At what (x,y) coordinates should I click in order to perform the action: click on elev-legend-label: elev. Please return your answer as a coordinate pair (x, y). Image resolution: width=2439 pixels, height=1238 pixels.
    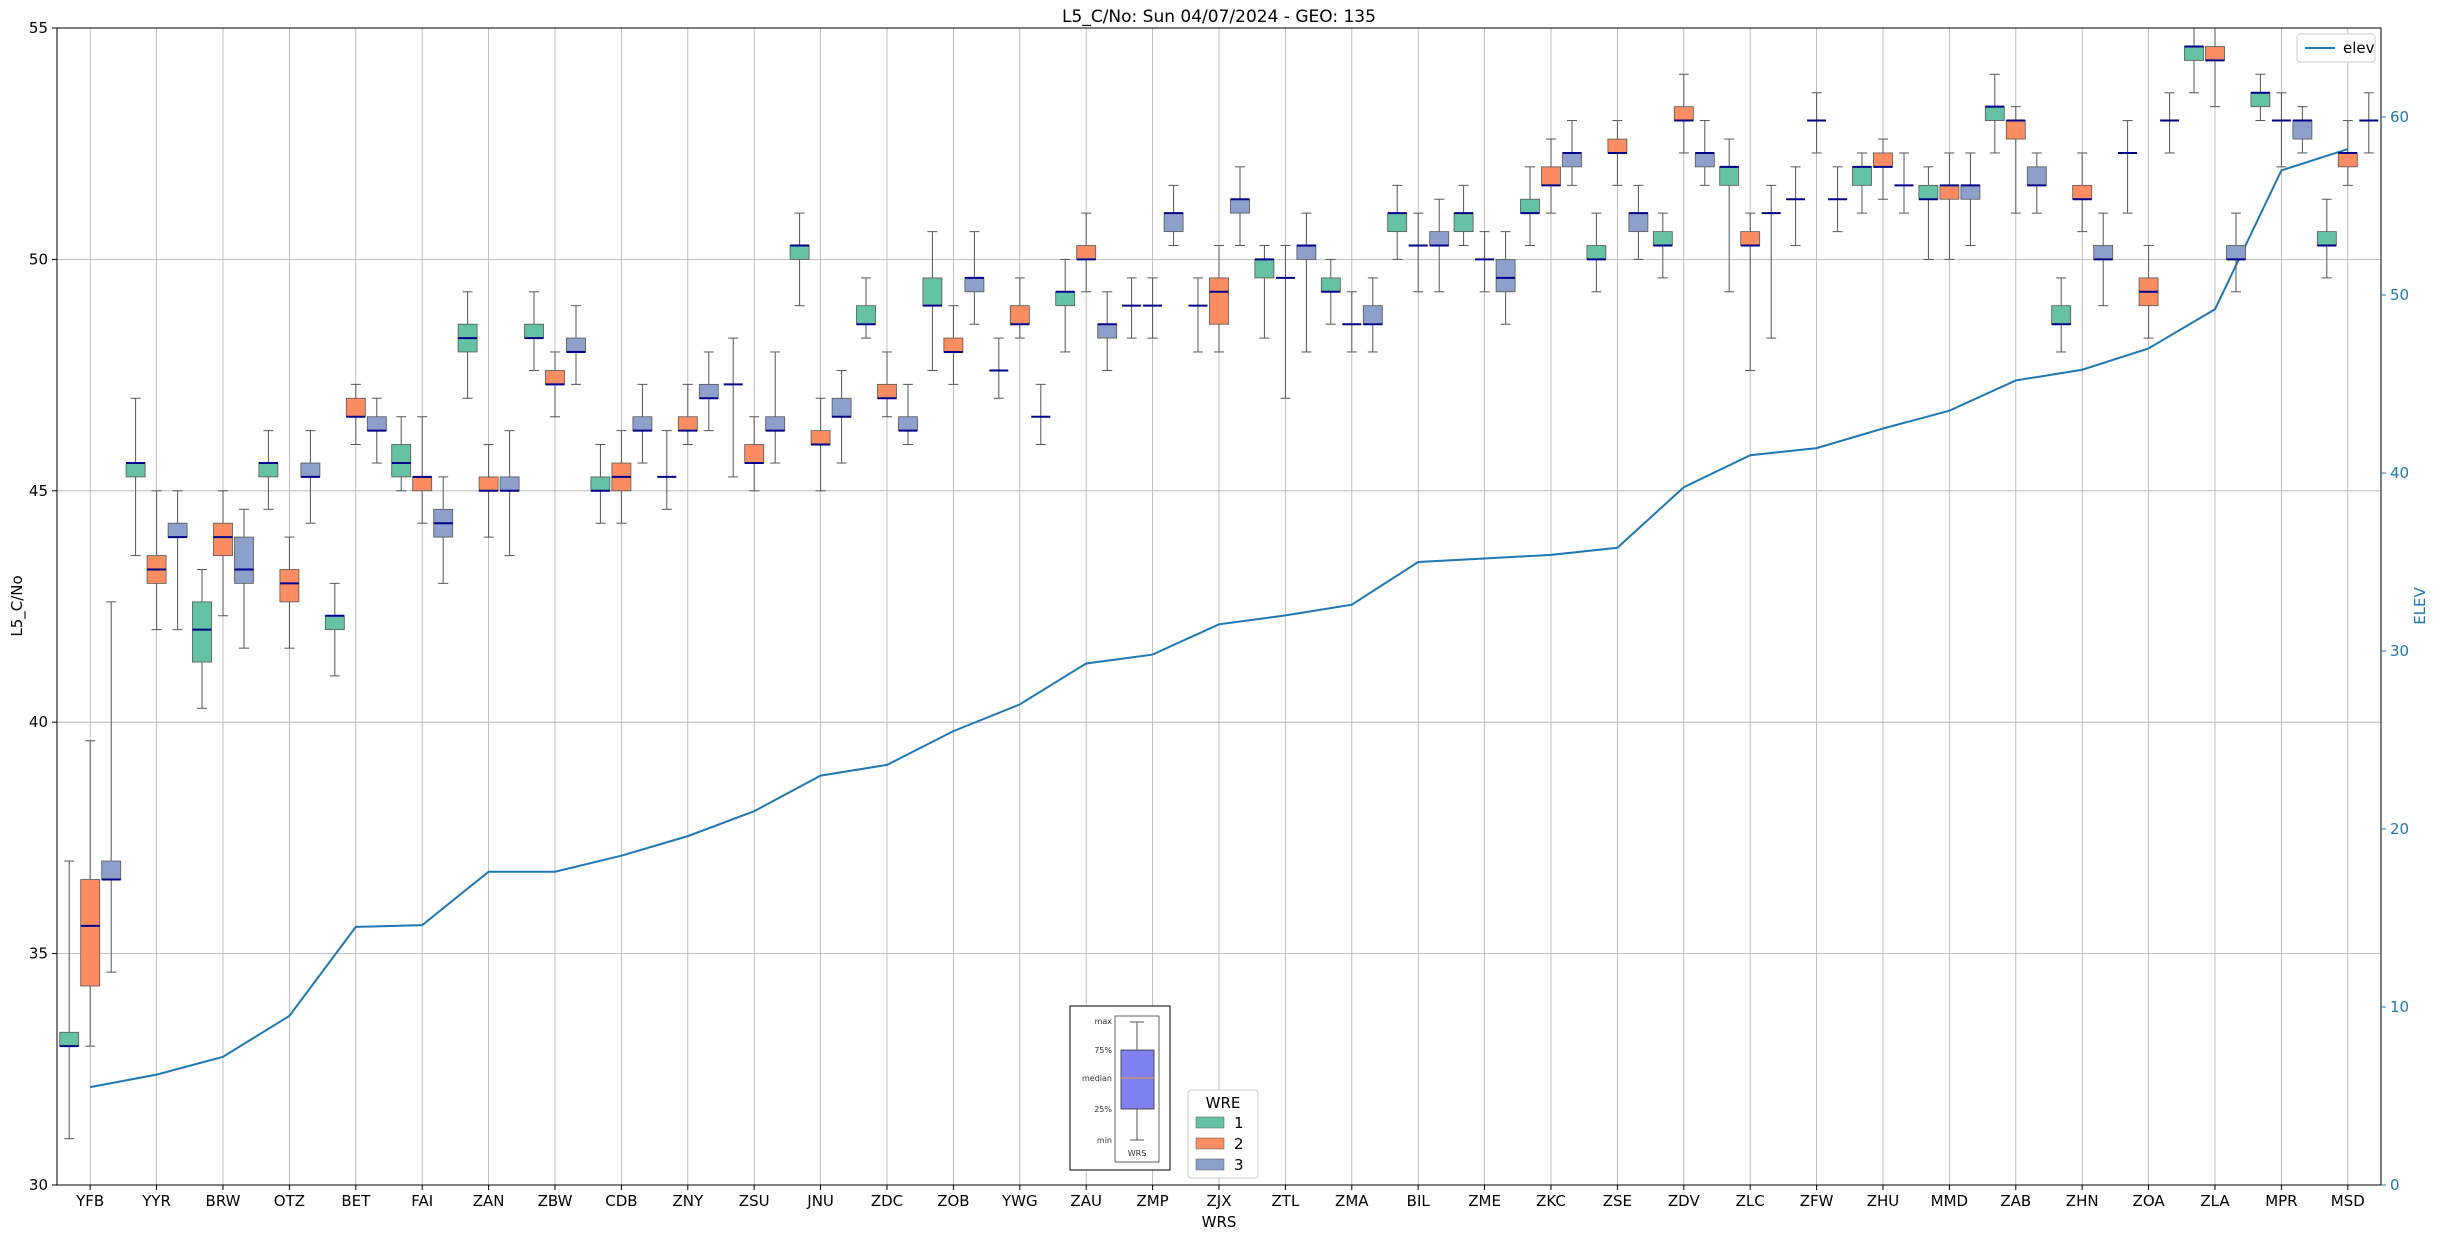
    Looking at the image, I should click on (2359, 48).